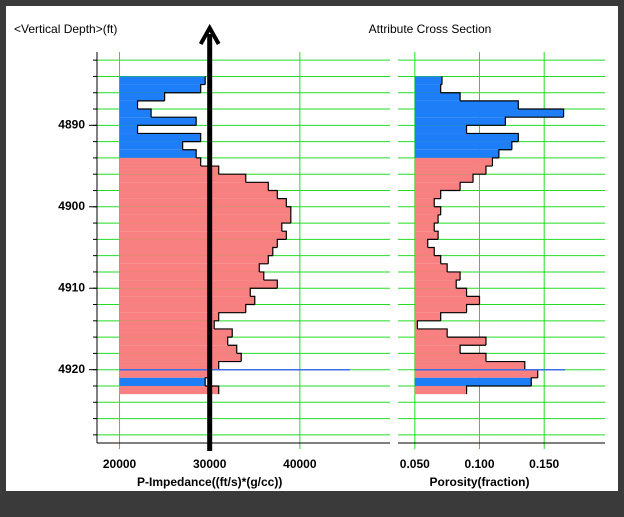 Image resolution: width=624 pixels, height=517 pixels. Describe the element at coordinates (71, 206) in the screenshot. I see `y-tick-label: 4900` at that location.